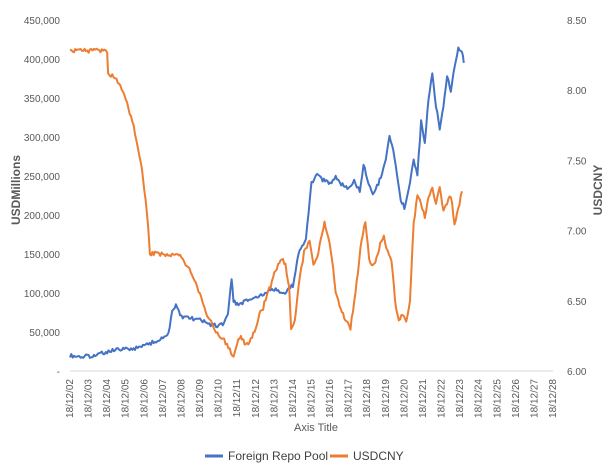  What do you see at coordinates (256, 398) in the screenshot?
I see `x-tick-label: 18/12/12` at bounding box center [256, 398].